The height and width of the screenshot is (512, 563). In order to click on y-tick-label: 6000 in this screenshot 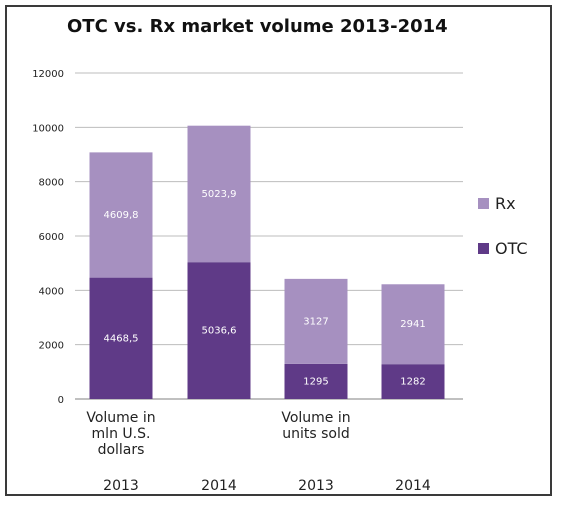, I will do `click(51, 237)`.